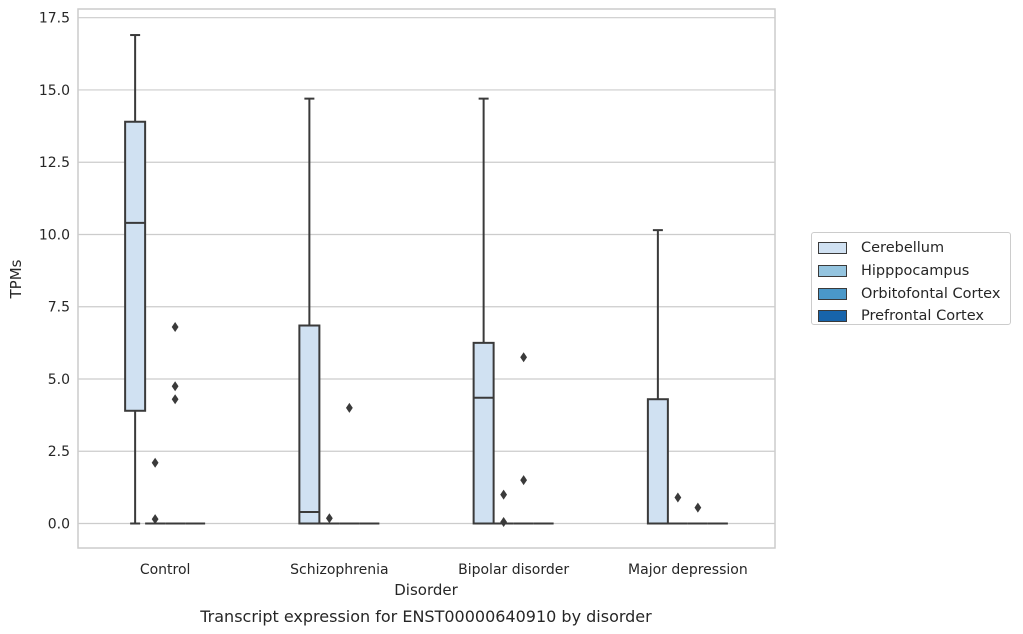 The image size is (1023, 634). What do you see at coordinates (922, 316) in the screenshot?
I see `legend-label: Prefrontal Cortex` at bounding box center [922, 316].